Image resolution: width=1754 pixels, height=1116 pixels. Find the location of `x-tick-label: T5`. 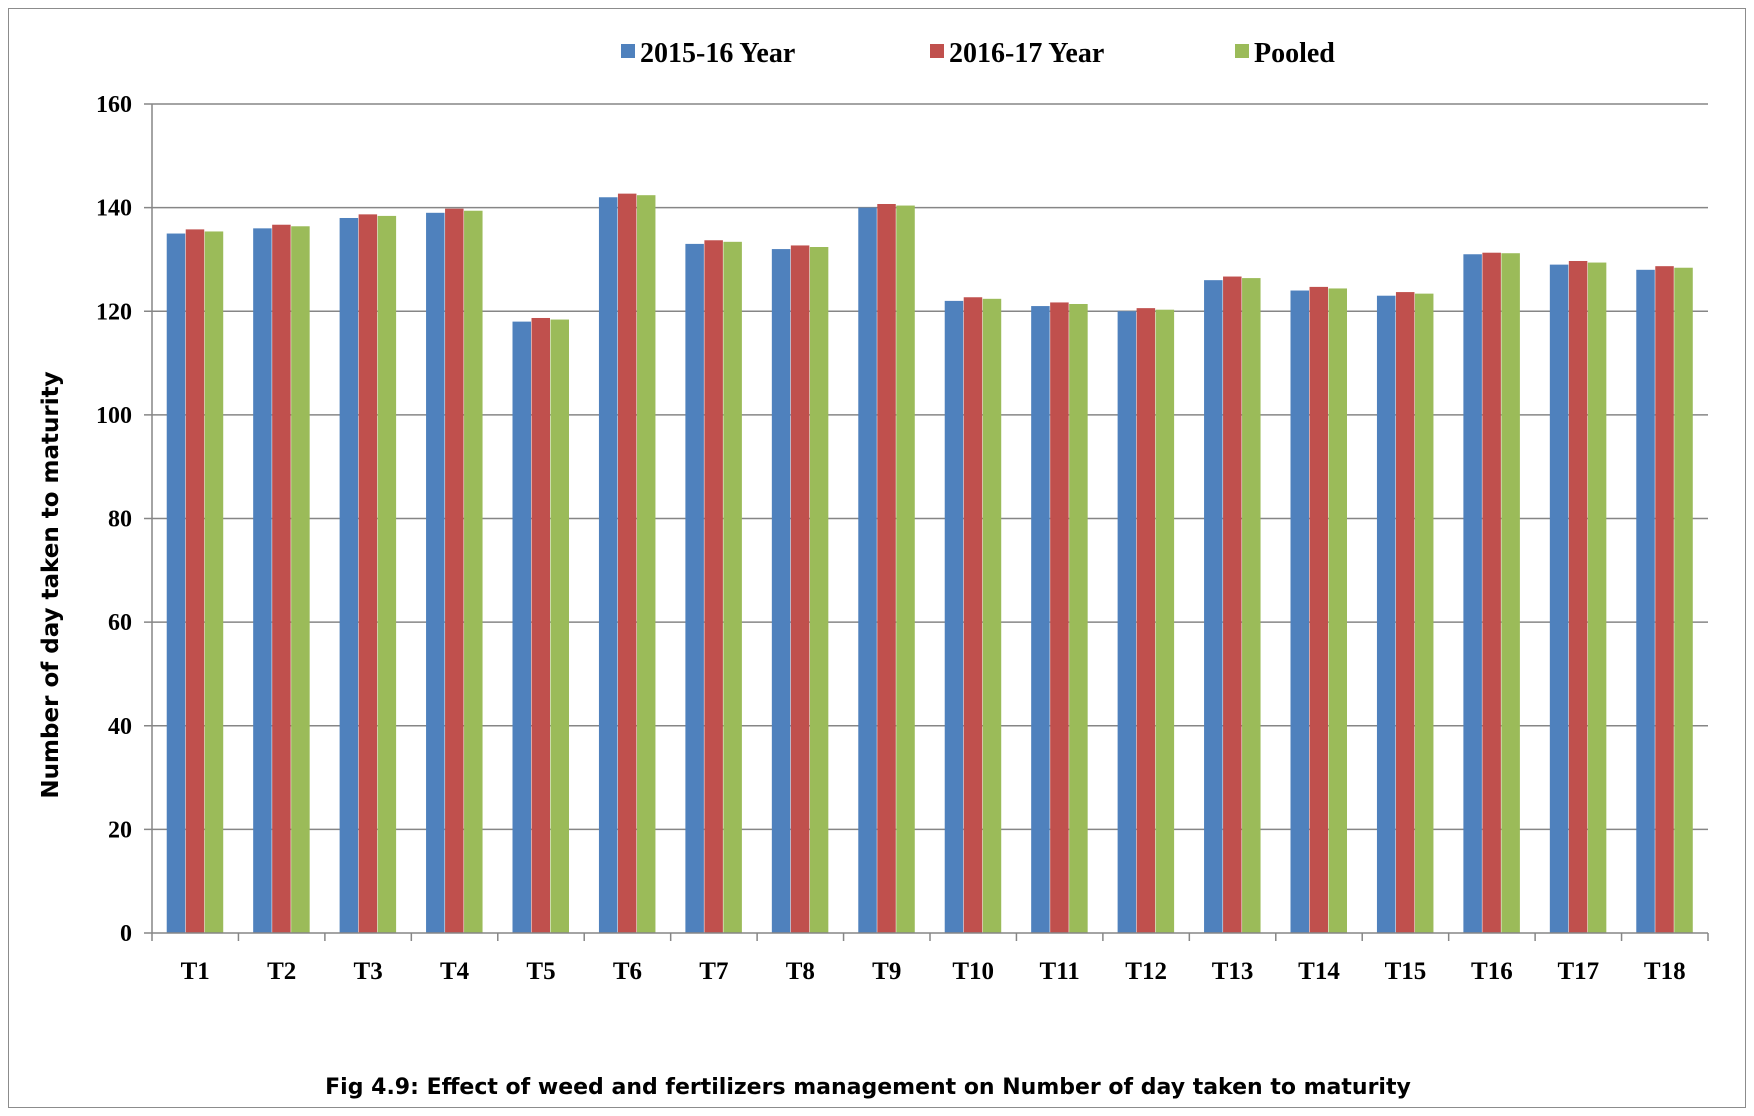

x-tick-label: T5 is located at coordinates (540, 971).